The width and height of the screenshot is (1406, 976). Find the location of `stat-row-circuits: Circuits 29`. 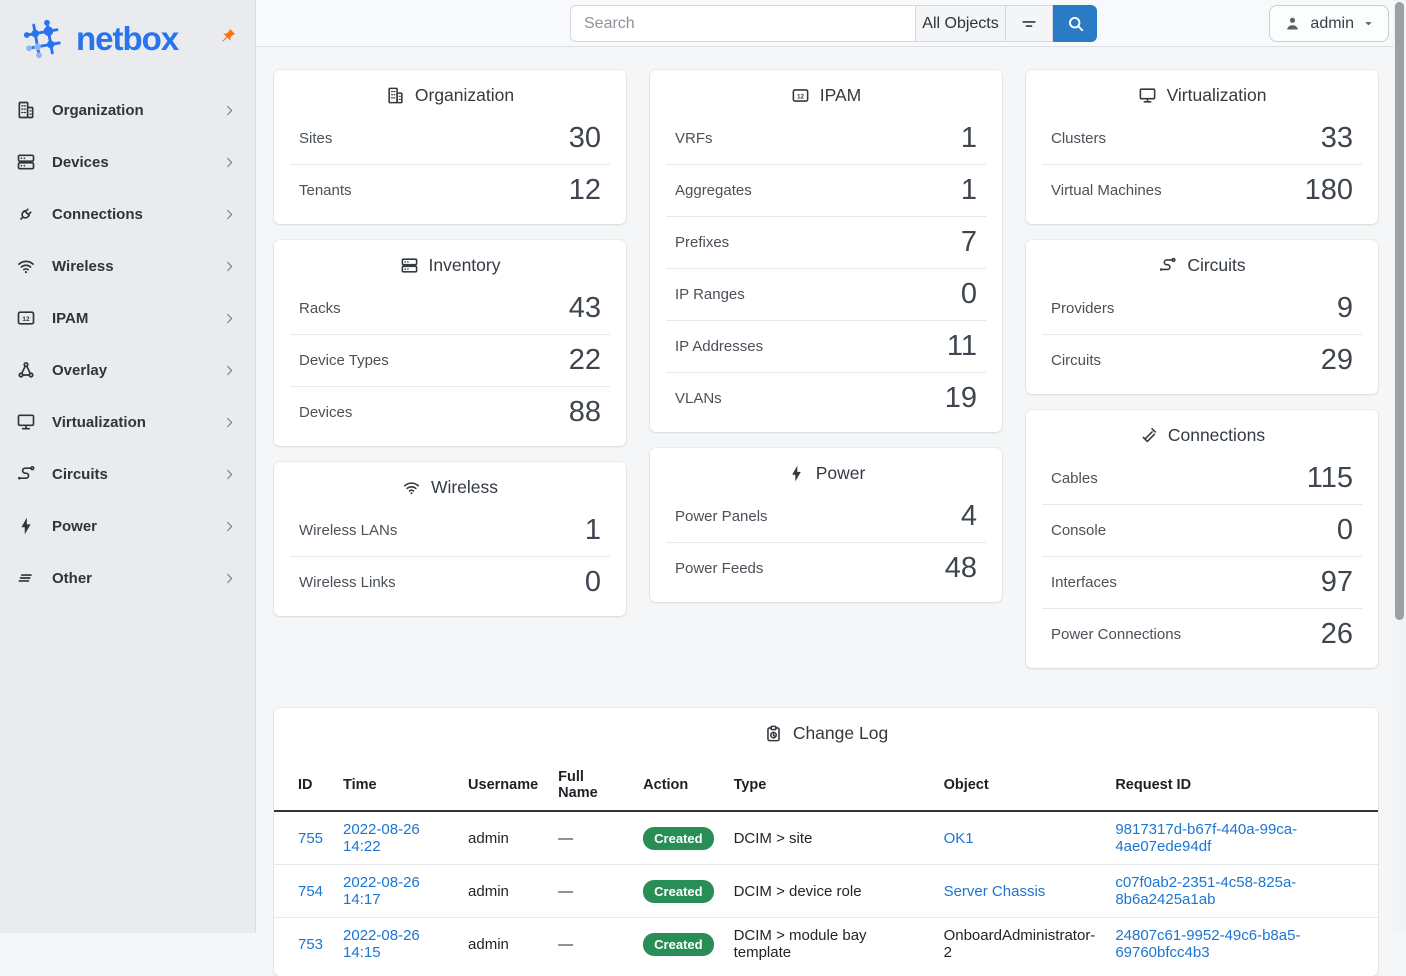

stat-row-circuits: Circuits 29 is located at coordinates (1202, 360).